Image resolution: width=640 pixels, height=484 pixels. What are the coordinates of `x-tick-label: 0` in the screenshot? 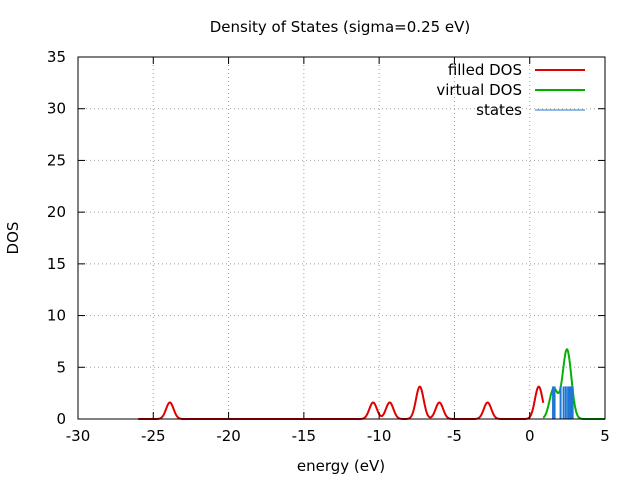 It's located at (530, 436).